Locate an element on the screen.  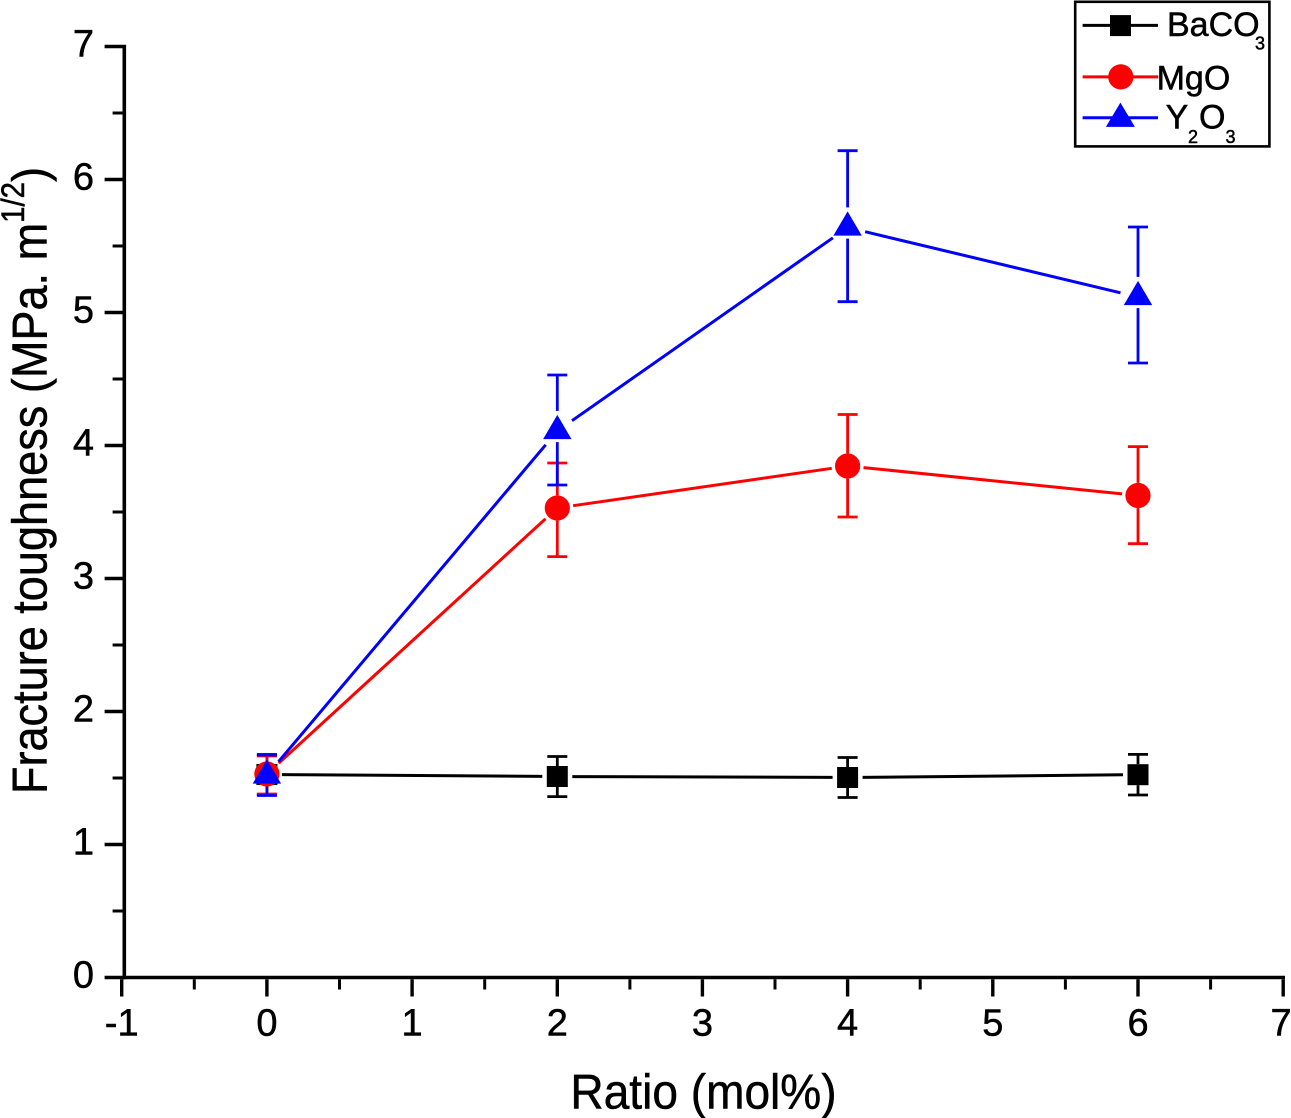
svg-text: Fracture toughness (MPa. m1/2) is located at coordinates (28, 480).